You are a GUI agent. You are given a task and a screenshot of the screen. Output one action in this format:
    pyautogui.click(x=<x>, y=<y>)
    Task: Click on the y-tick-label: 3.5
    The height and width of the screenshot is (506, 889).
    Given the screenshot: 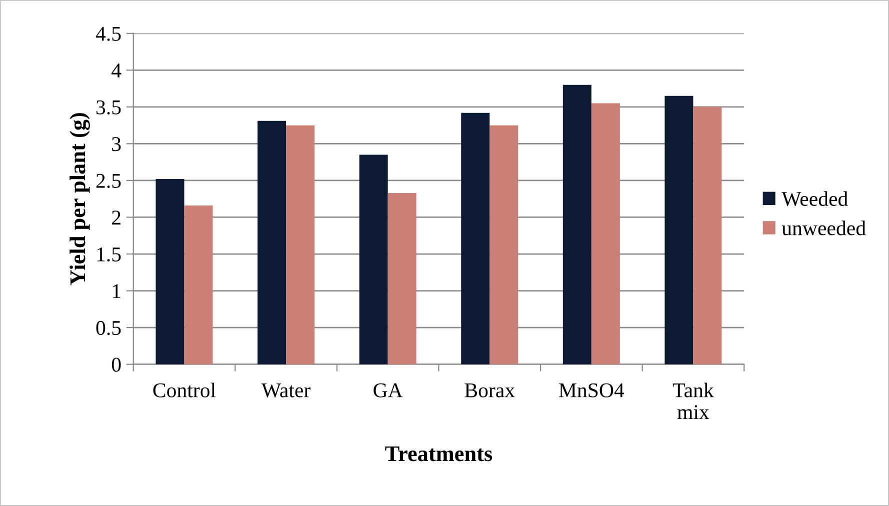 What is the action you would take?
    pyautogui.click(x=108, y=107)
    